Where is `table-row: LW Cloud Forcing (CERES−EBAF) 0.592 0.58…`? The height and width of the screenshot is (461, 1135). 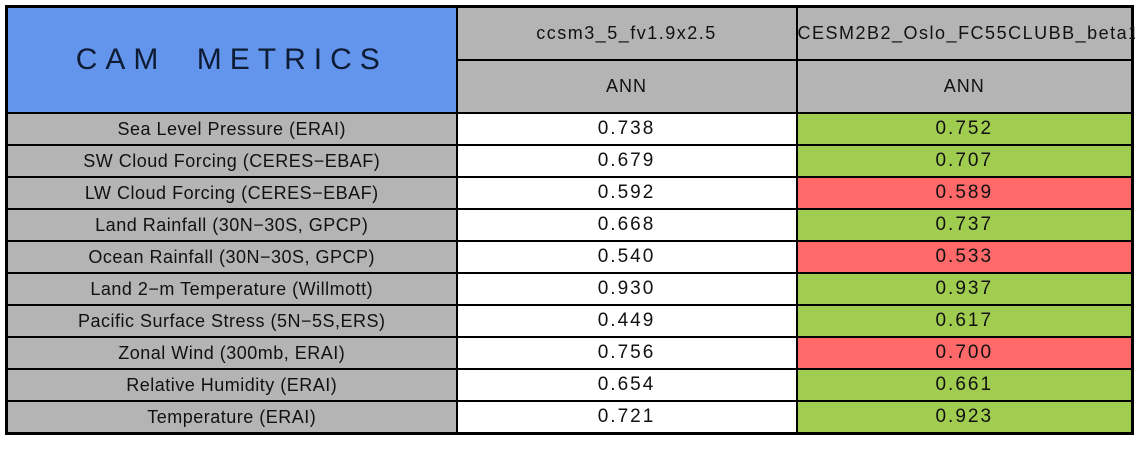
table-row: LW Cloud Forcing (CERES−EBAF) 0.592 0.58… is located at coordinates (569, 193).